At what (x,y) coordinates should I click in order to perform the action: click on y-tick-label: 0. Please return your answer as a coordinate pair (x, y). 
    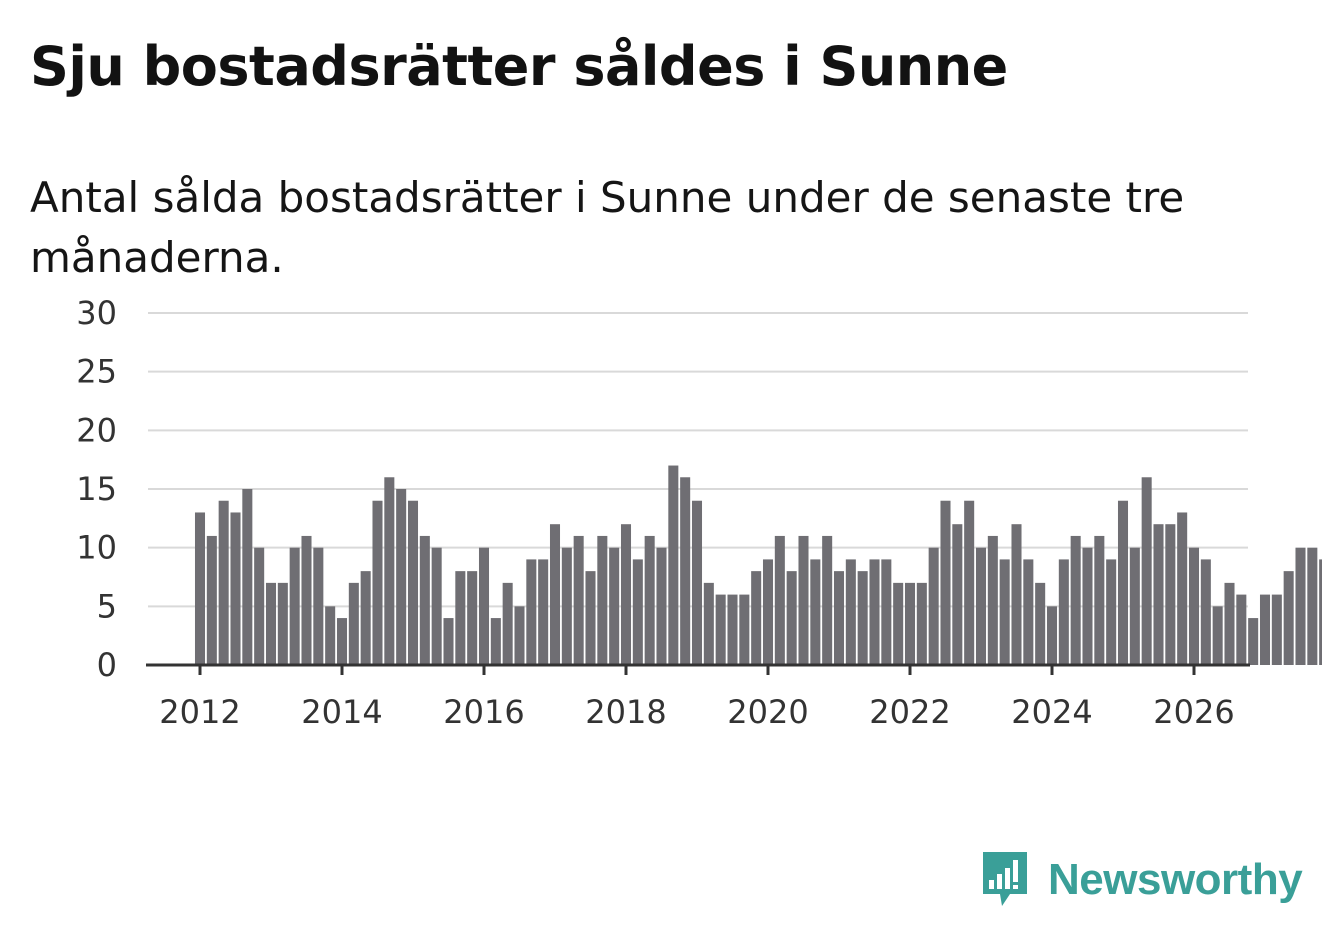
    Looking at the image, I should click on (107, 665).